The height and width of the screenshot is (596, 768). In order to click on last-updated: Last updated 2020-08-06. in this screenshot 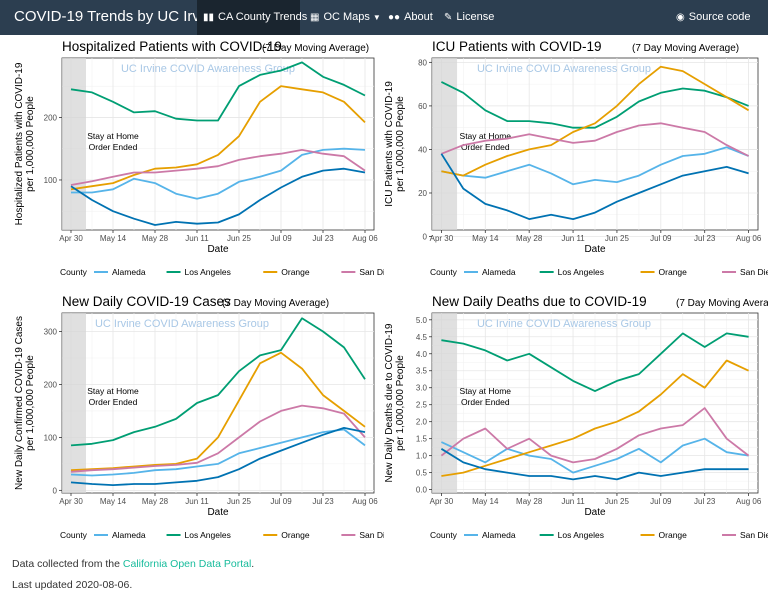, I will do `click(72, 585)`.